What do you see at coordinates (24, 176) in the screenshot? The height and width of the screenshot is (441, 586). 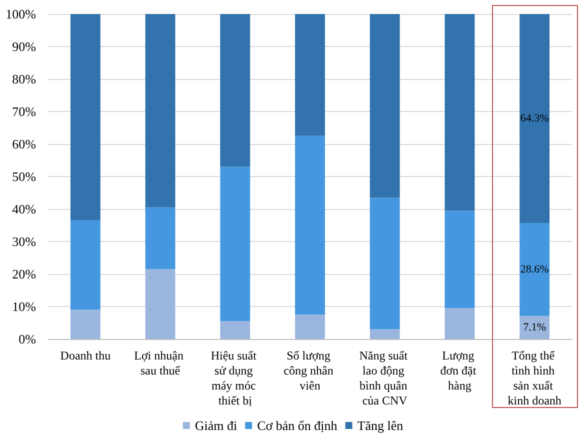 I see `y-tick-label: 50%` at bounding box center [24, 176].